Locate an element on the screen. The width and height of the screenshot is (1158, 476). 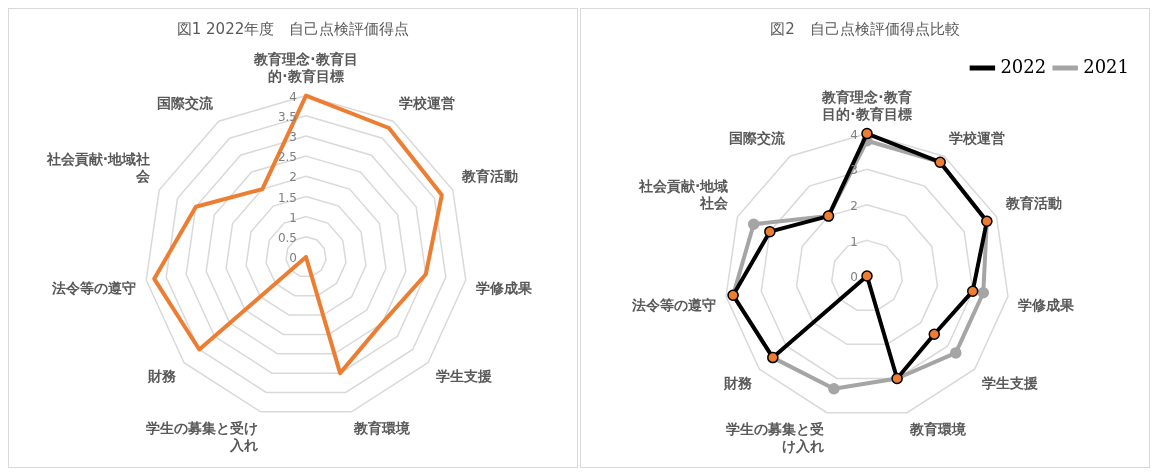
y-tick-label: 0.5 is located at coordinates (287, 237).